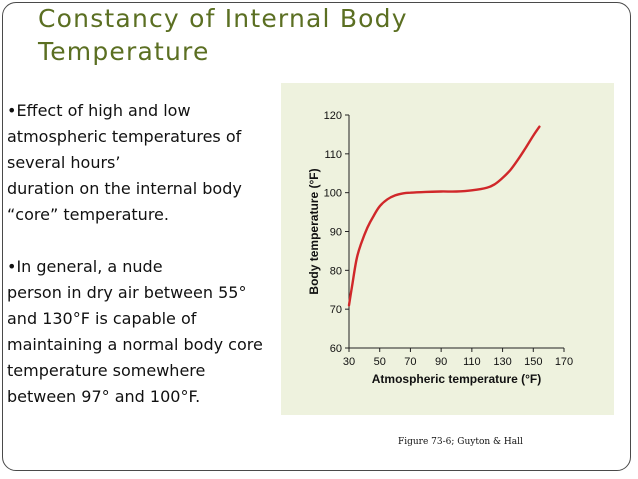 The image size is (638, 479). What do you see at coordinates (124, 136) in the screenshot?
I see `bullet-1-line-2: atmospheric temperatures of` at bounding box center [124, 136].